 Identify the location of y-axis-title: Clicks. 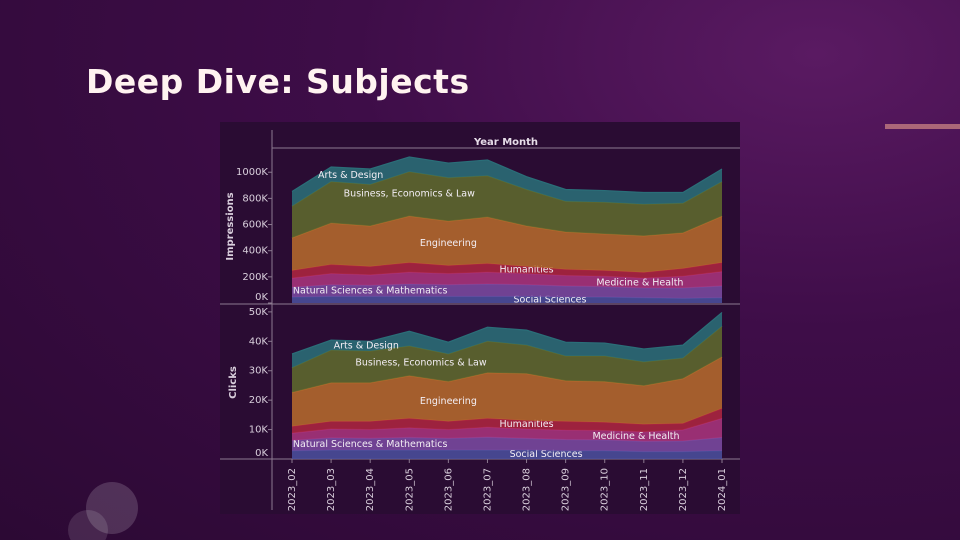
(233, 382).